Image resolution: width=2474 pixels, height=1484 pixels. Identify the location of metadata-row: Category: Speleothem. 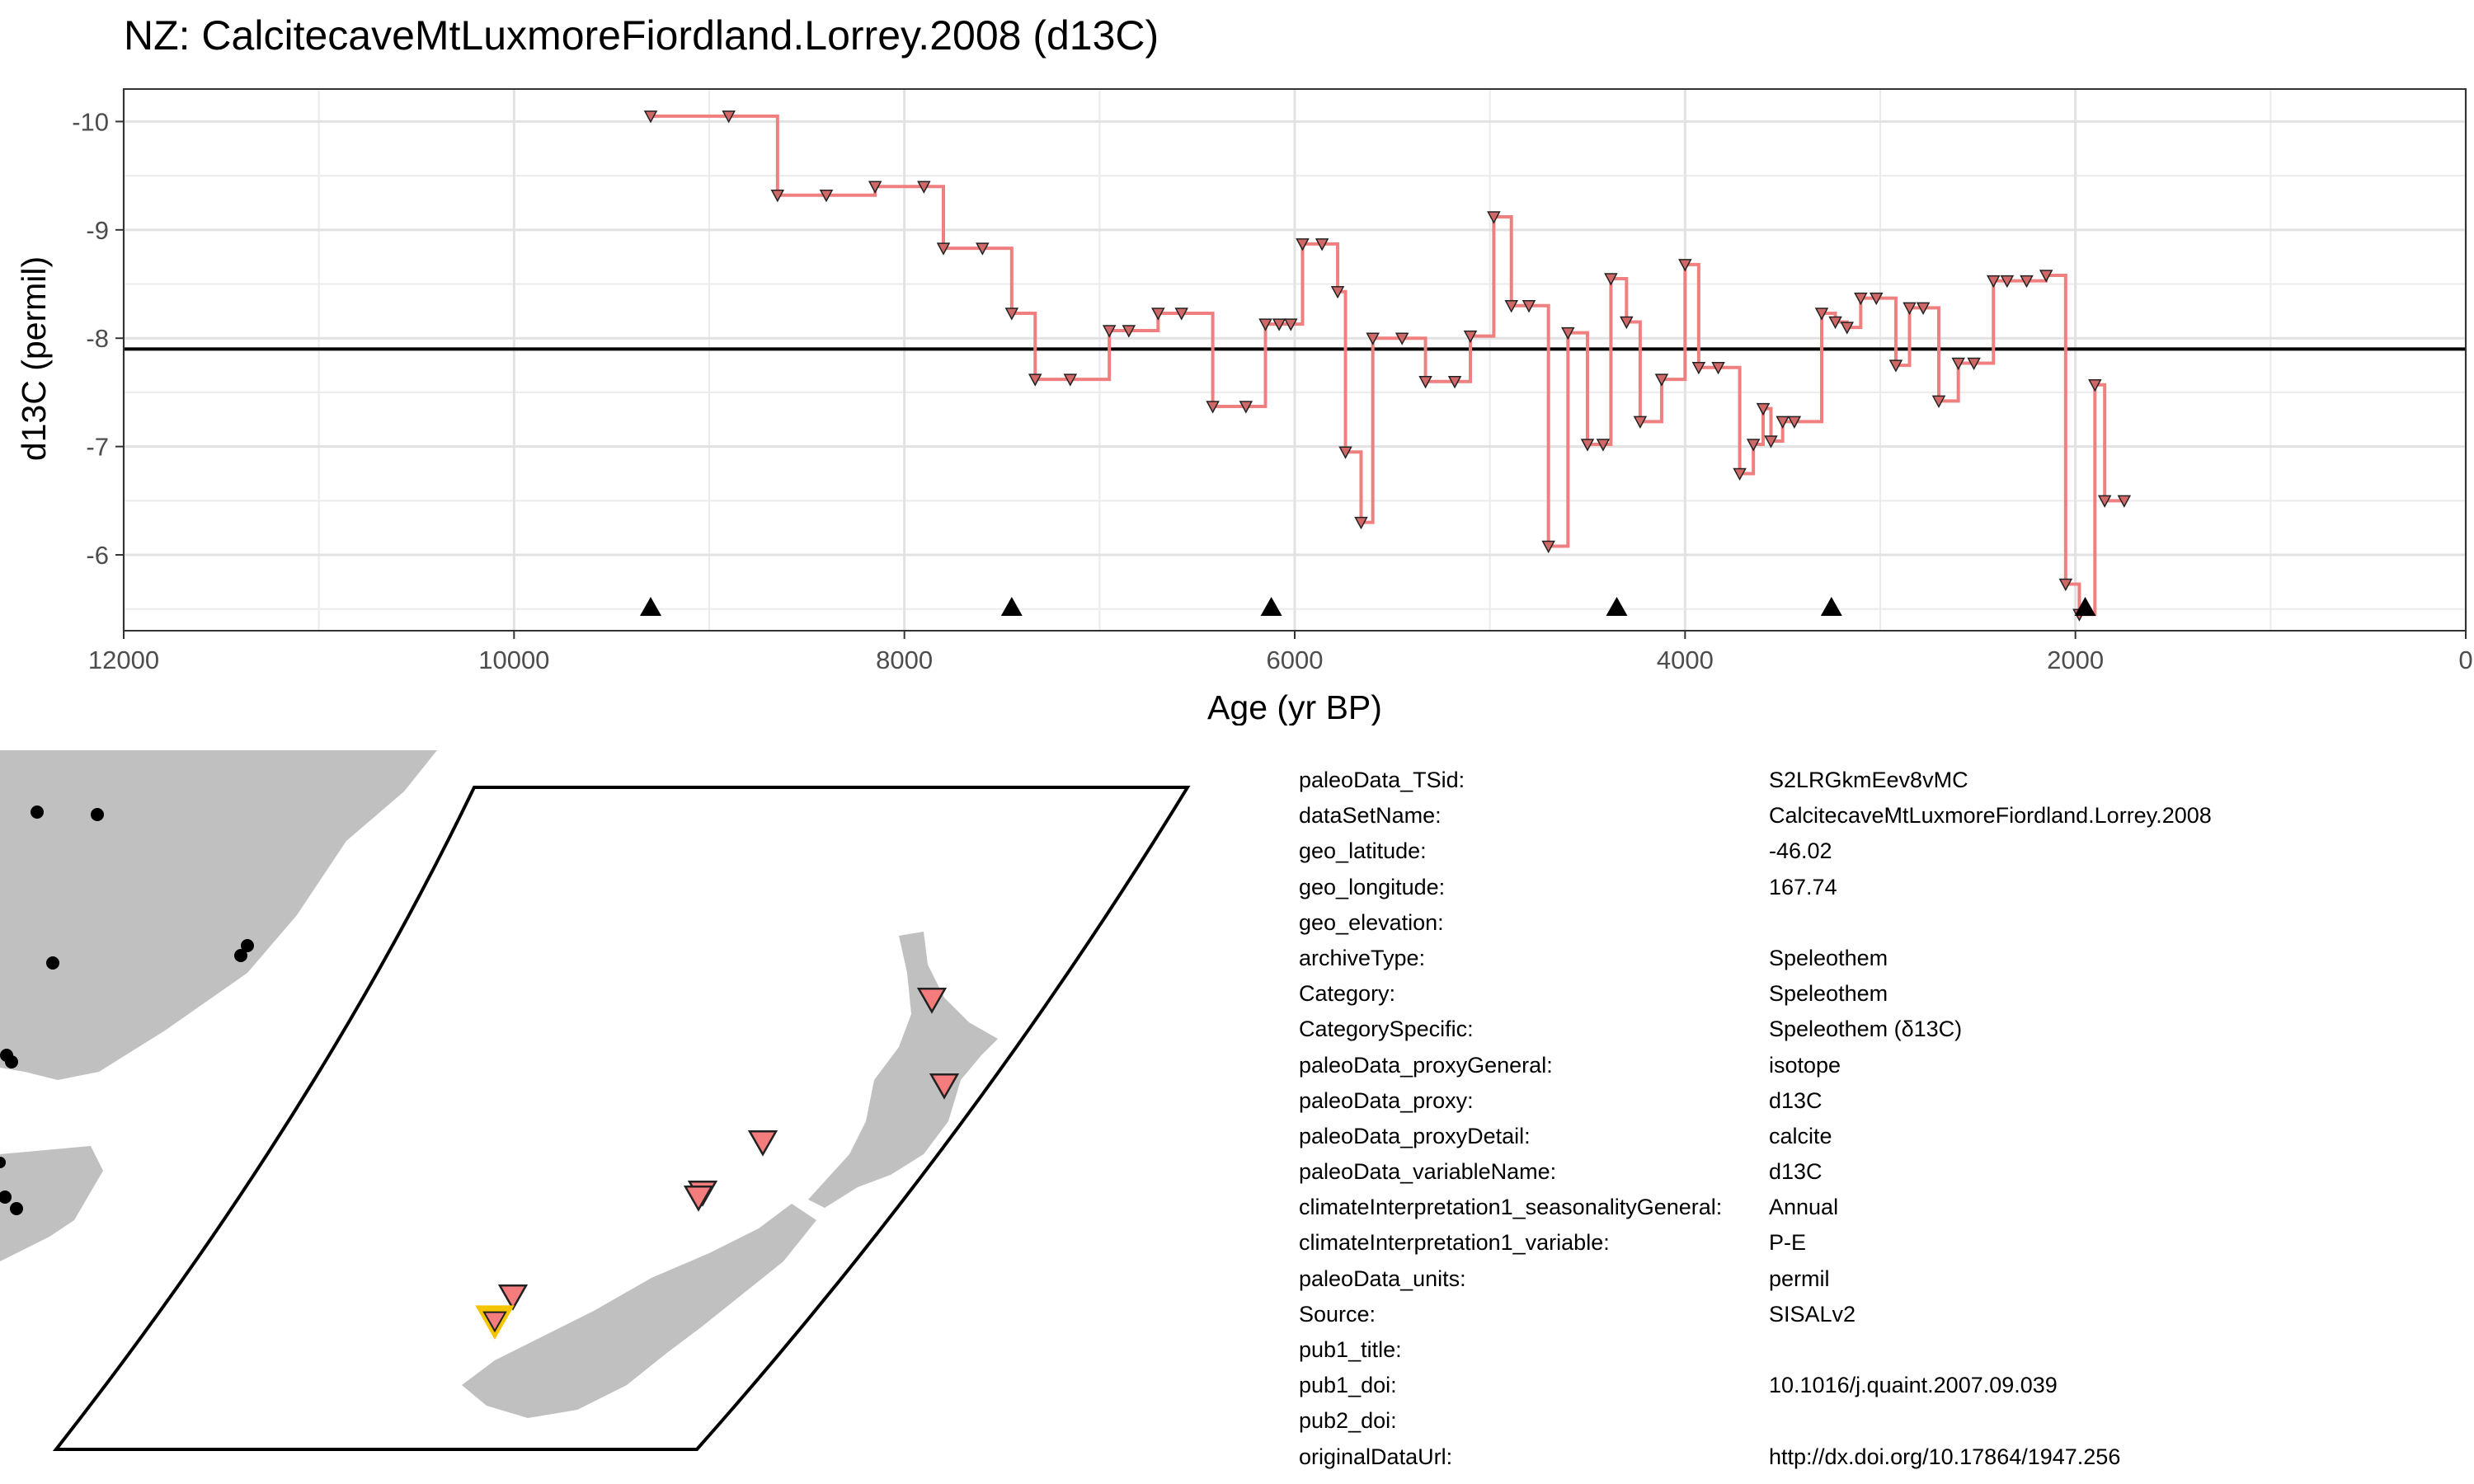
(1755, 994).